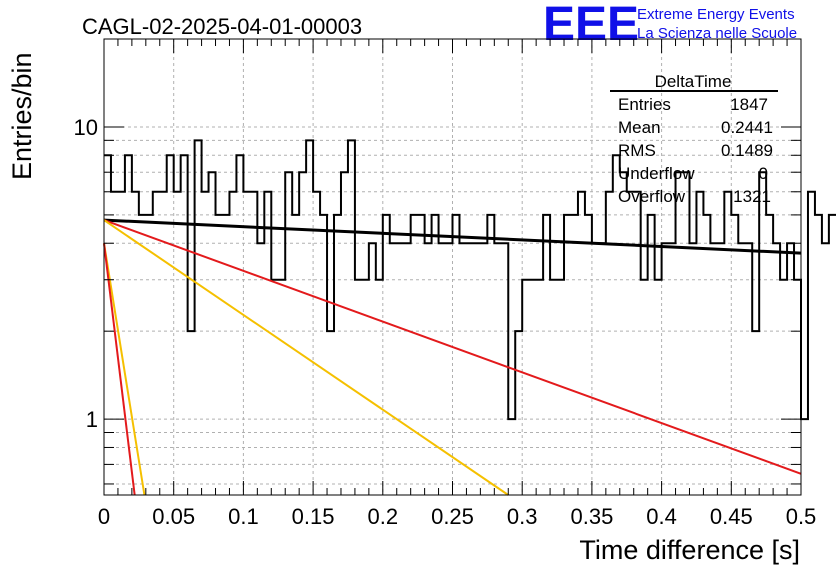 This screenshot has height=572, width=836. What do you see at coordinates (86, 127) in the screenshot?
I see `y-tick-label: 10` at bounding box center [86, 127].